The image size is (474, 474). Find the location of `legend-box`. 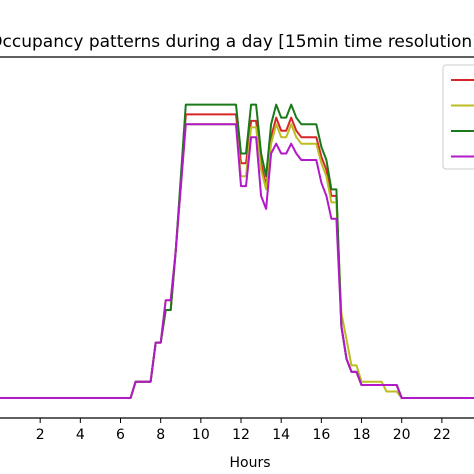

legend-box is located at coordinates (458, 117).